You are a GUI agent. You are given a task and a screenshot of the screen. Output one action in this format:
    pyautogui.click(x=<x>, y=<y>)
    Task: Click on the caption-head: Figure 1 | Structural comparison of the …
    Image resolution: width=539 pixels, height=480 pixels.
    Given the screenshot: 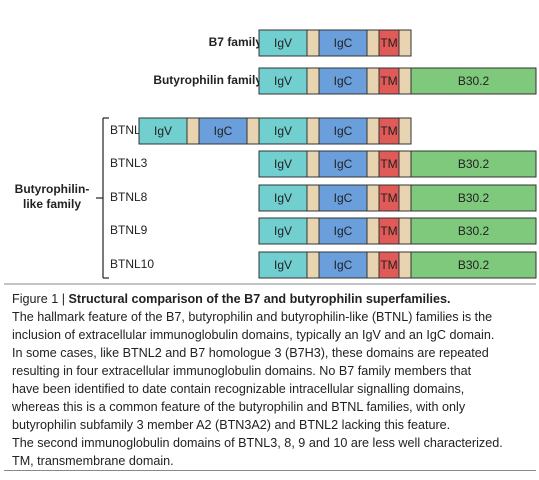 What is the action you would take?
    pyautogui.click(x=274, y=299)
    